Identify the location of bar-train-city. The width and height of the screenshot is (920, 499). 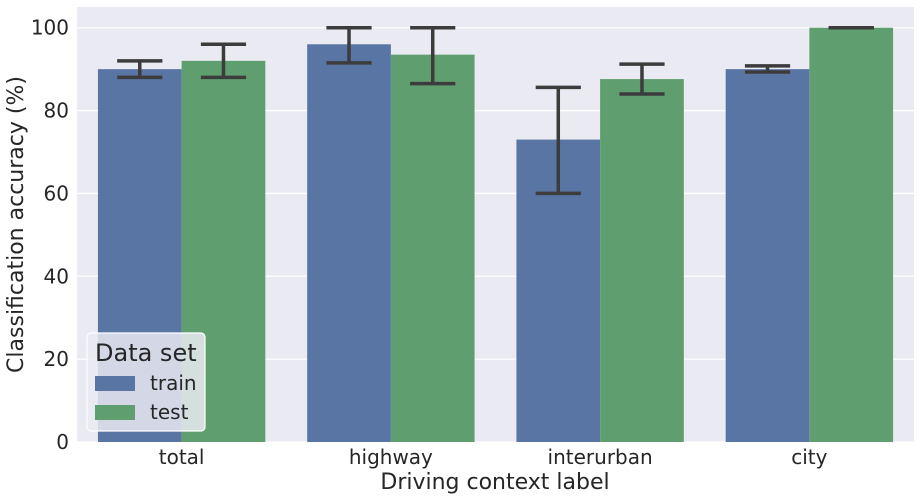
(767, 256).